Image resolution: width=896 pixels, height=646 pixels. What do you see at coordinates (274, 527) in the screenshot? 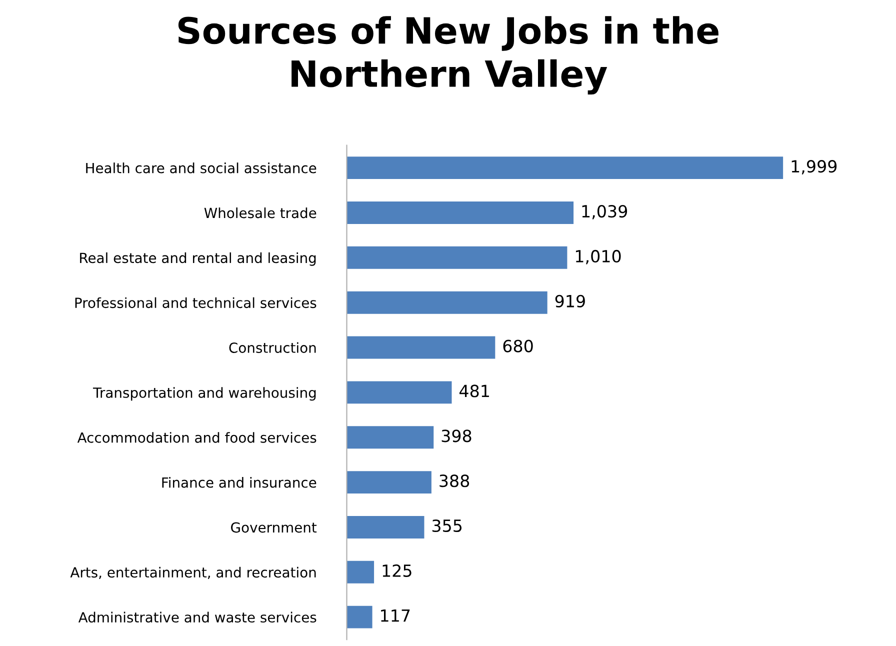
I see `y-tick-label: Government` at bounding box center [274, 527].